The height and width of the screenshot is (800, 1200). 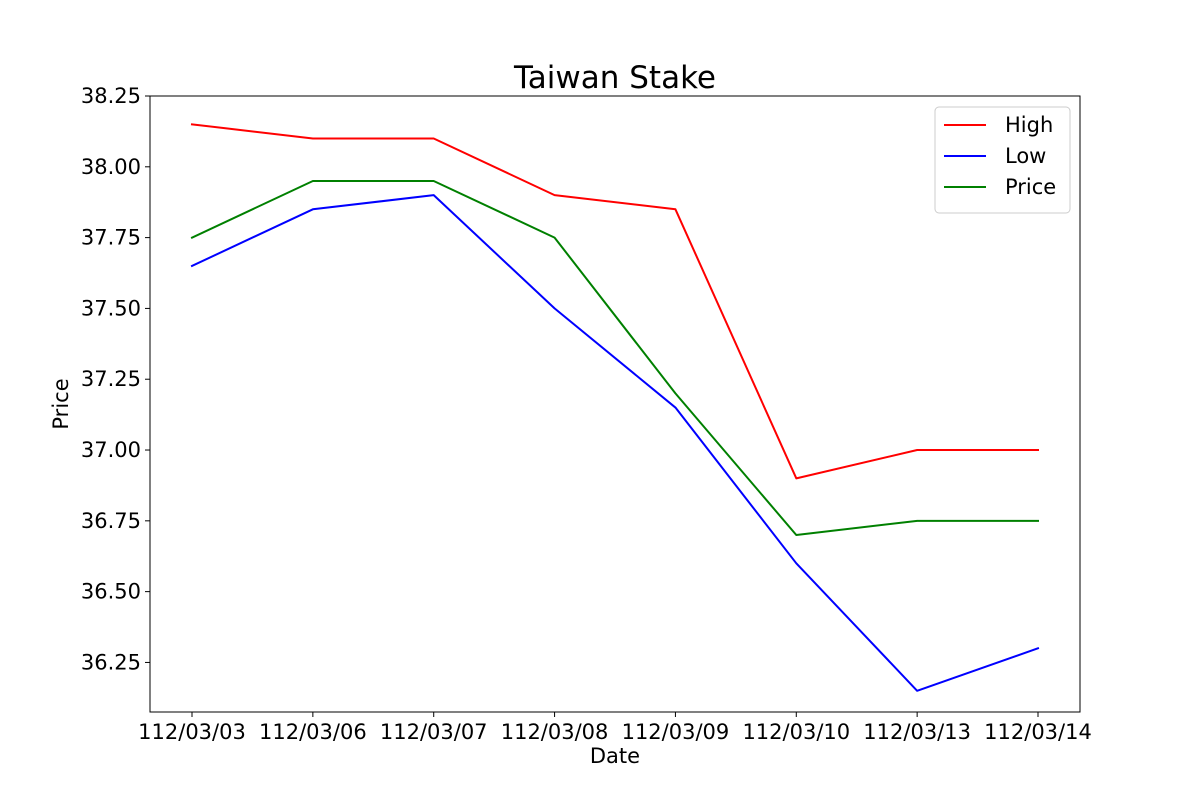 What do you see at coordinates (434, 732) in the screenshot?
I see `x-tick-label: 112/03/07` at bounding box center [434, 732].